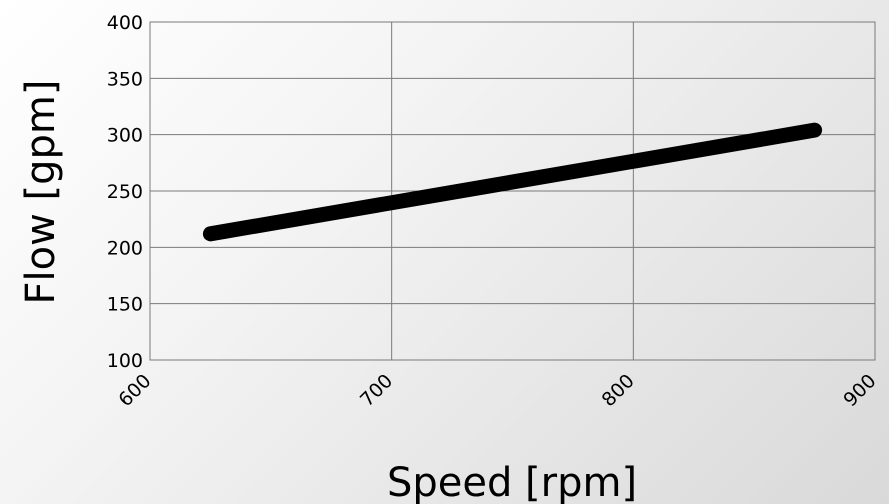 The image size is (889, 504). I want to click on y-axis-title: Flow [gpm], so click(41, 192).